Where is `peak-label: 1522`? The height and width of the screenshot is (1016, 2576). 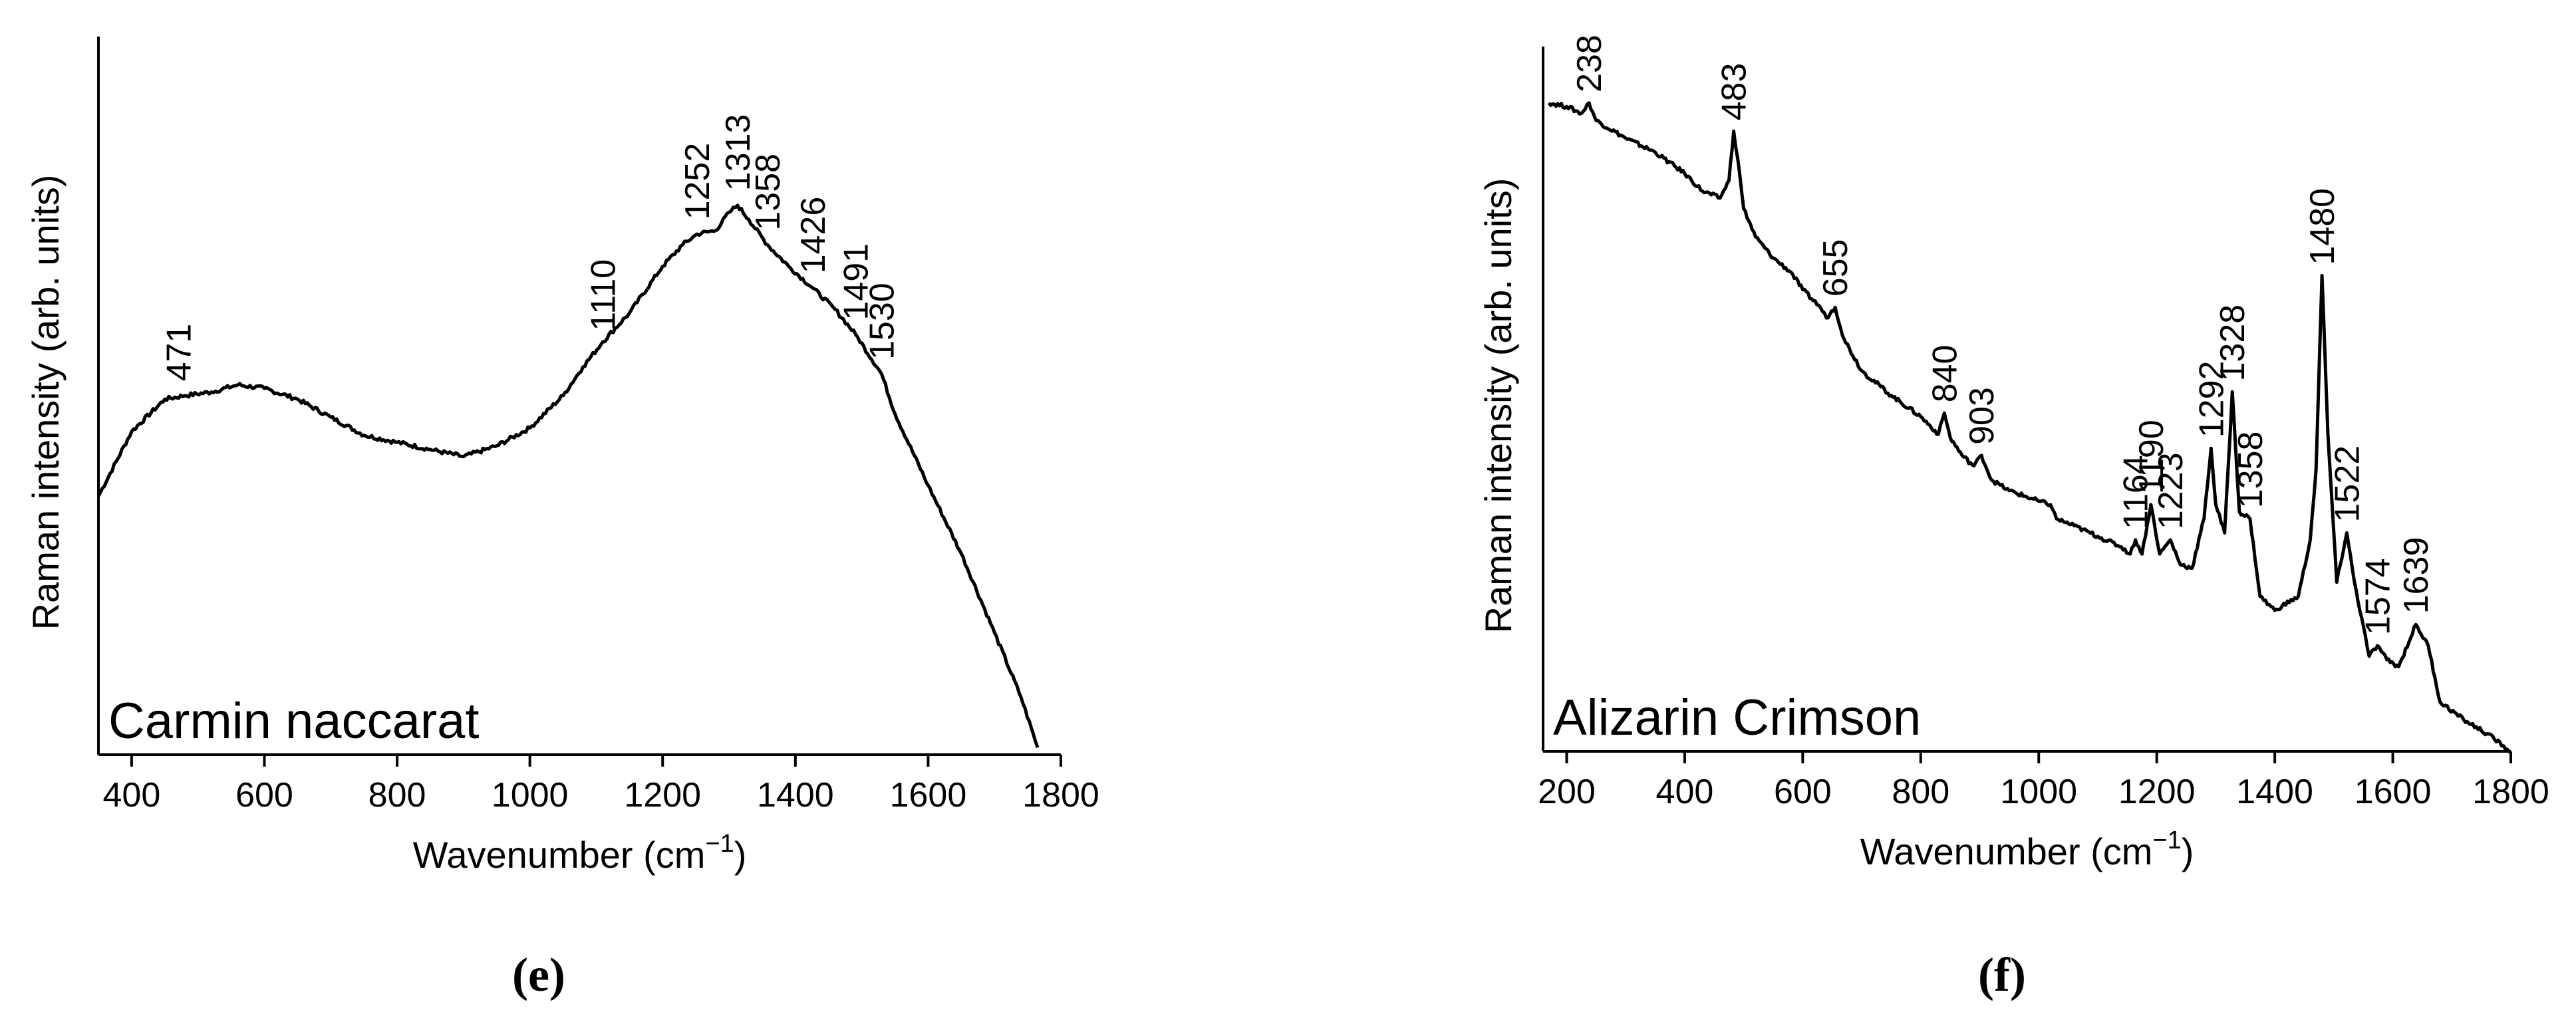
peak-label: 1522 is located at coordinates (2347, 484).